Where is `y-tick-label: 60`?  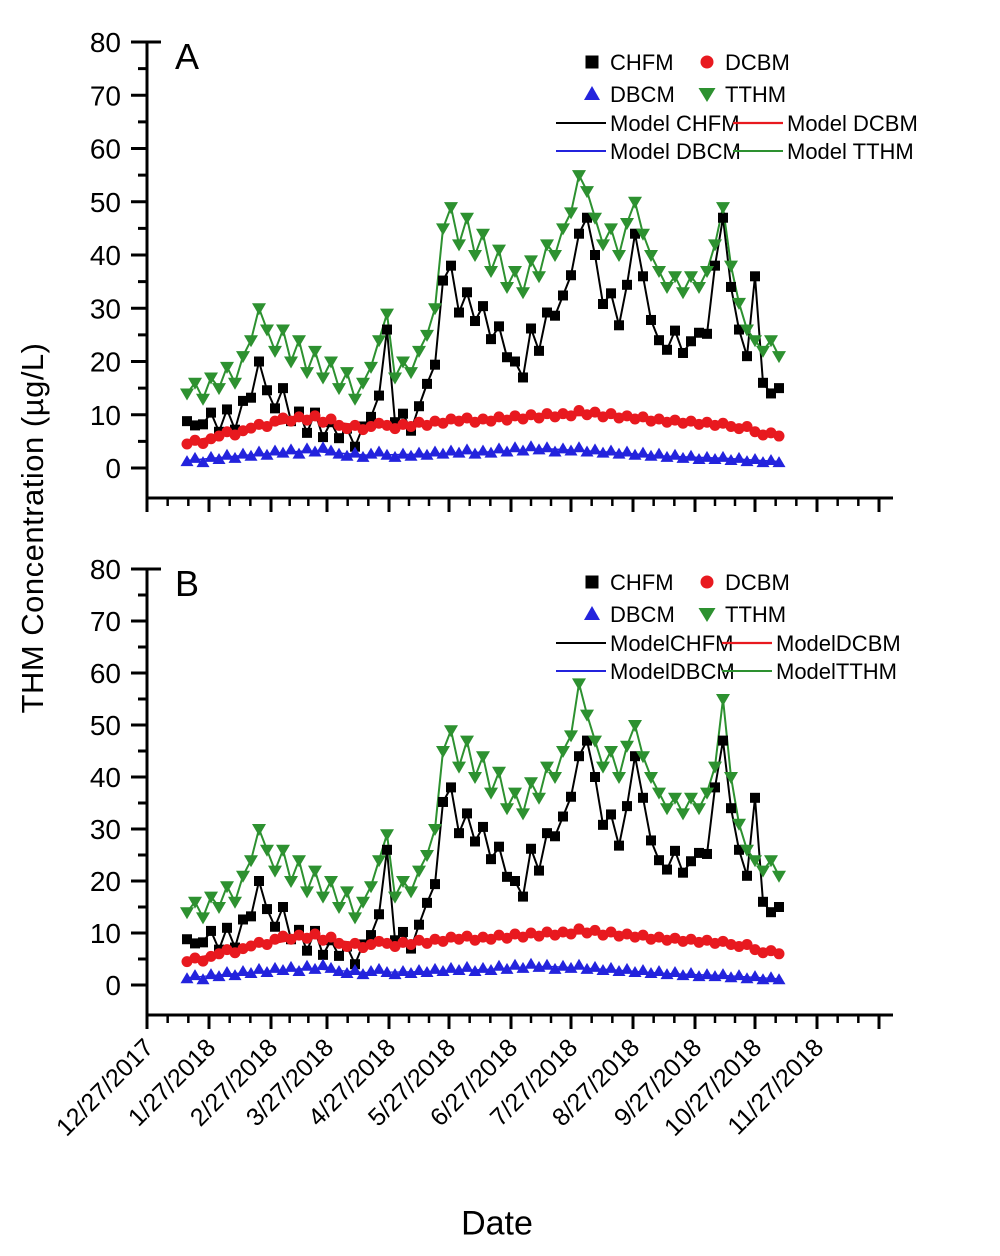 y-tick-label: 60 is located at coordinates (105, 673).